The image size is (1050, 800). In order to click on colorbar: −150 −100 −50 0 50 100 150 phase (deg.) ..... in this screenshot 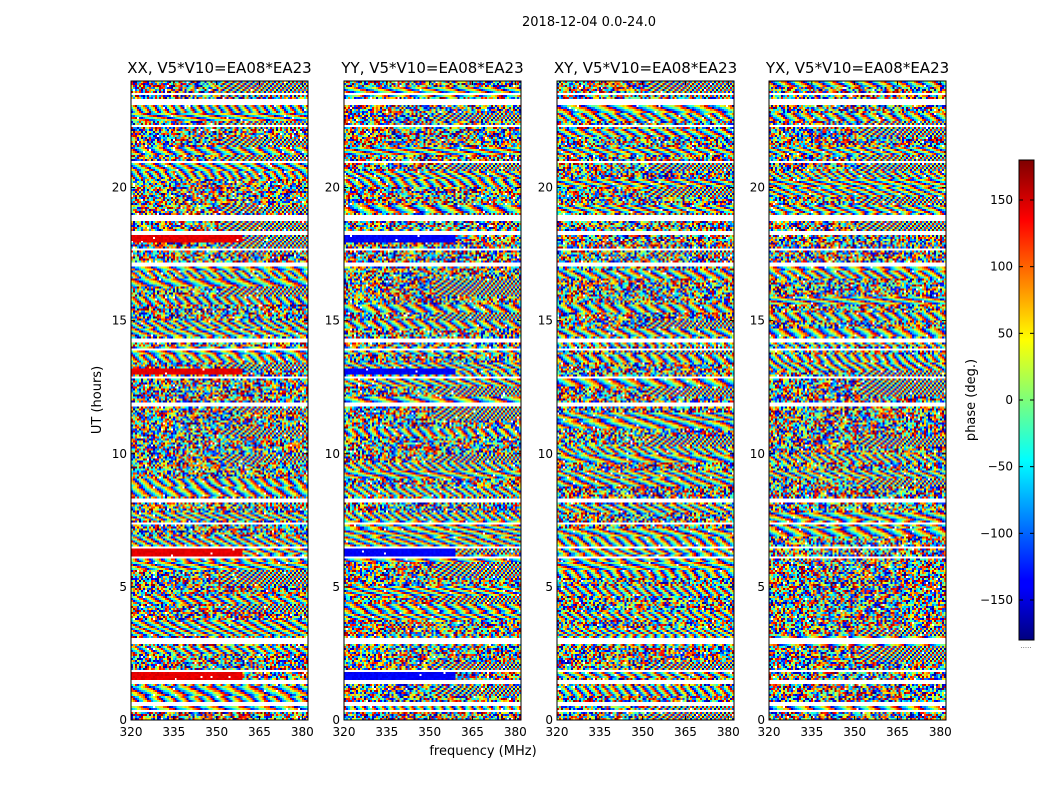, I will do `click(999, 404)`.